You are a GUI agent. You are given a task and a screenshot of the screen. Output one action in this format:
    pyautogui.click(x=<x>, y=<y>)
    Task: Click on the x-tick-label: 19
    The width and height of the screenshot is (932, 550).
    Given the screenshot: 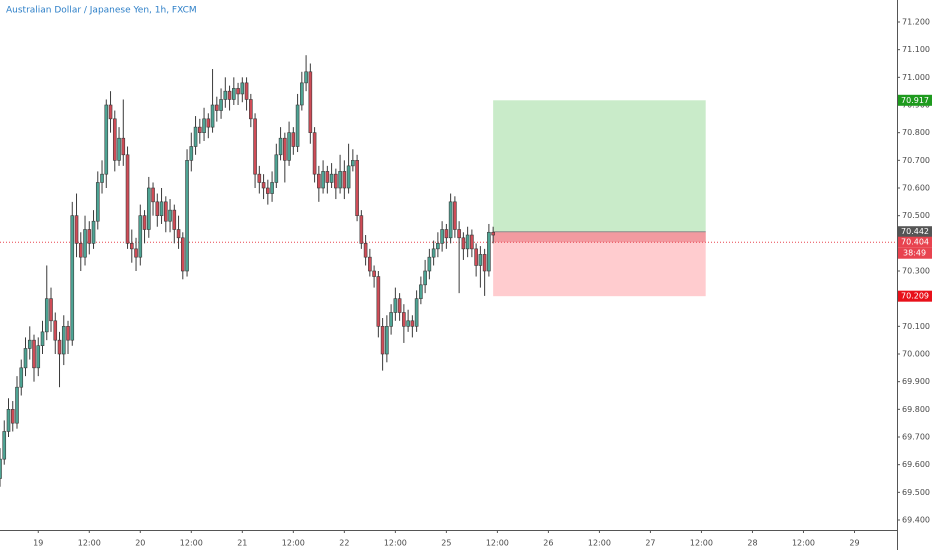 What is the action you would take?
    pyautogui.click(x=38, y=543)
    